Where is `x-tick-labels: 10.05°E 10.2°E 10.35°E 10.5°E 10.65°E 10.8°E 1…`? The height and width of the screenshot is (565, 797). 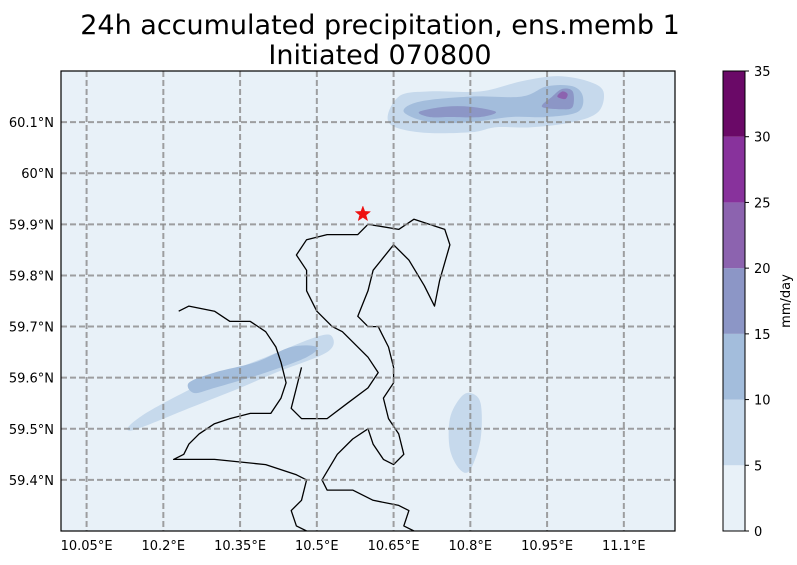 x-tick-labels: 10.05°E 10.2°E 10.35°E 10.5°E 10.65°E 10.8°E 1… is located at coordinates (353, 546).